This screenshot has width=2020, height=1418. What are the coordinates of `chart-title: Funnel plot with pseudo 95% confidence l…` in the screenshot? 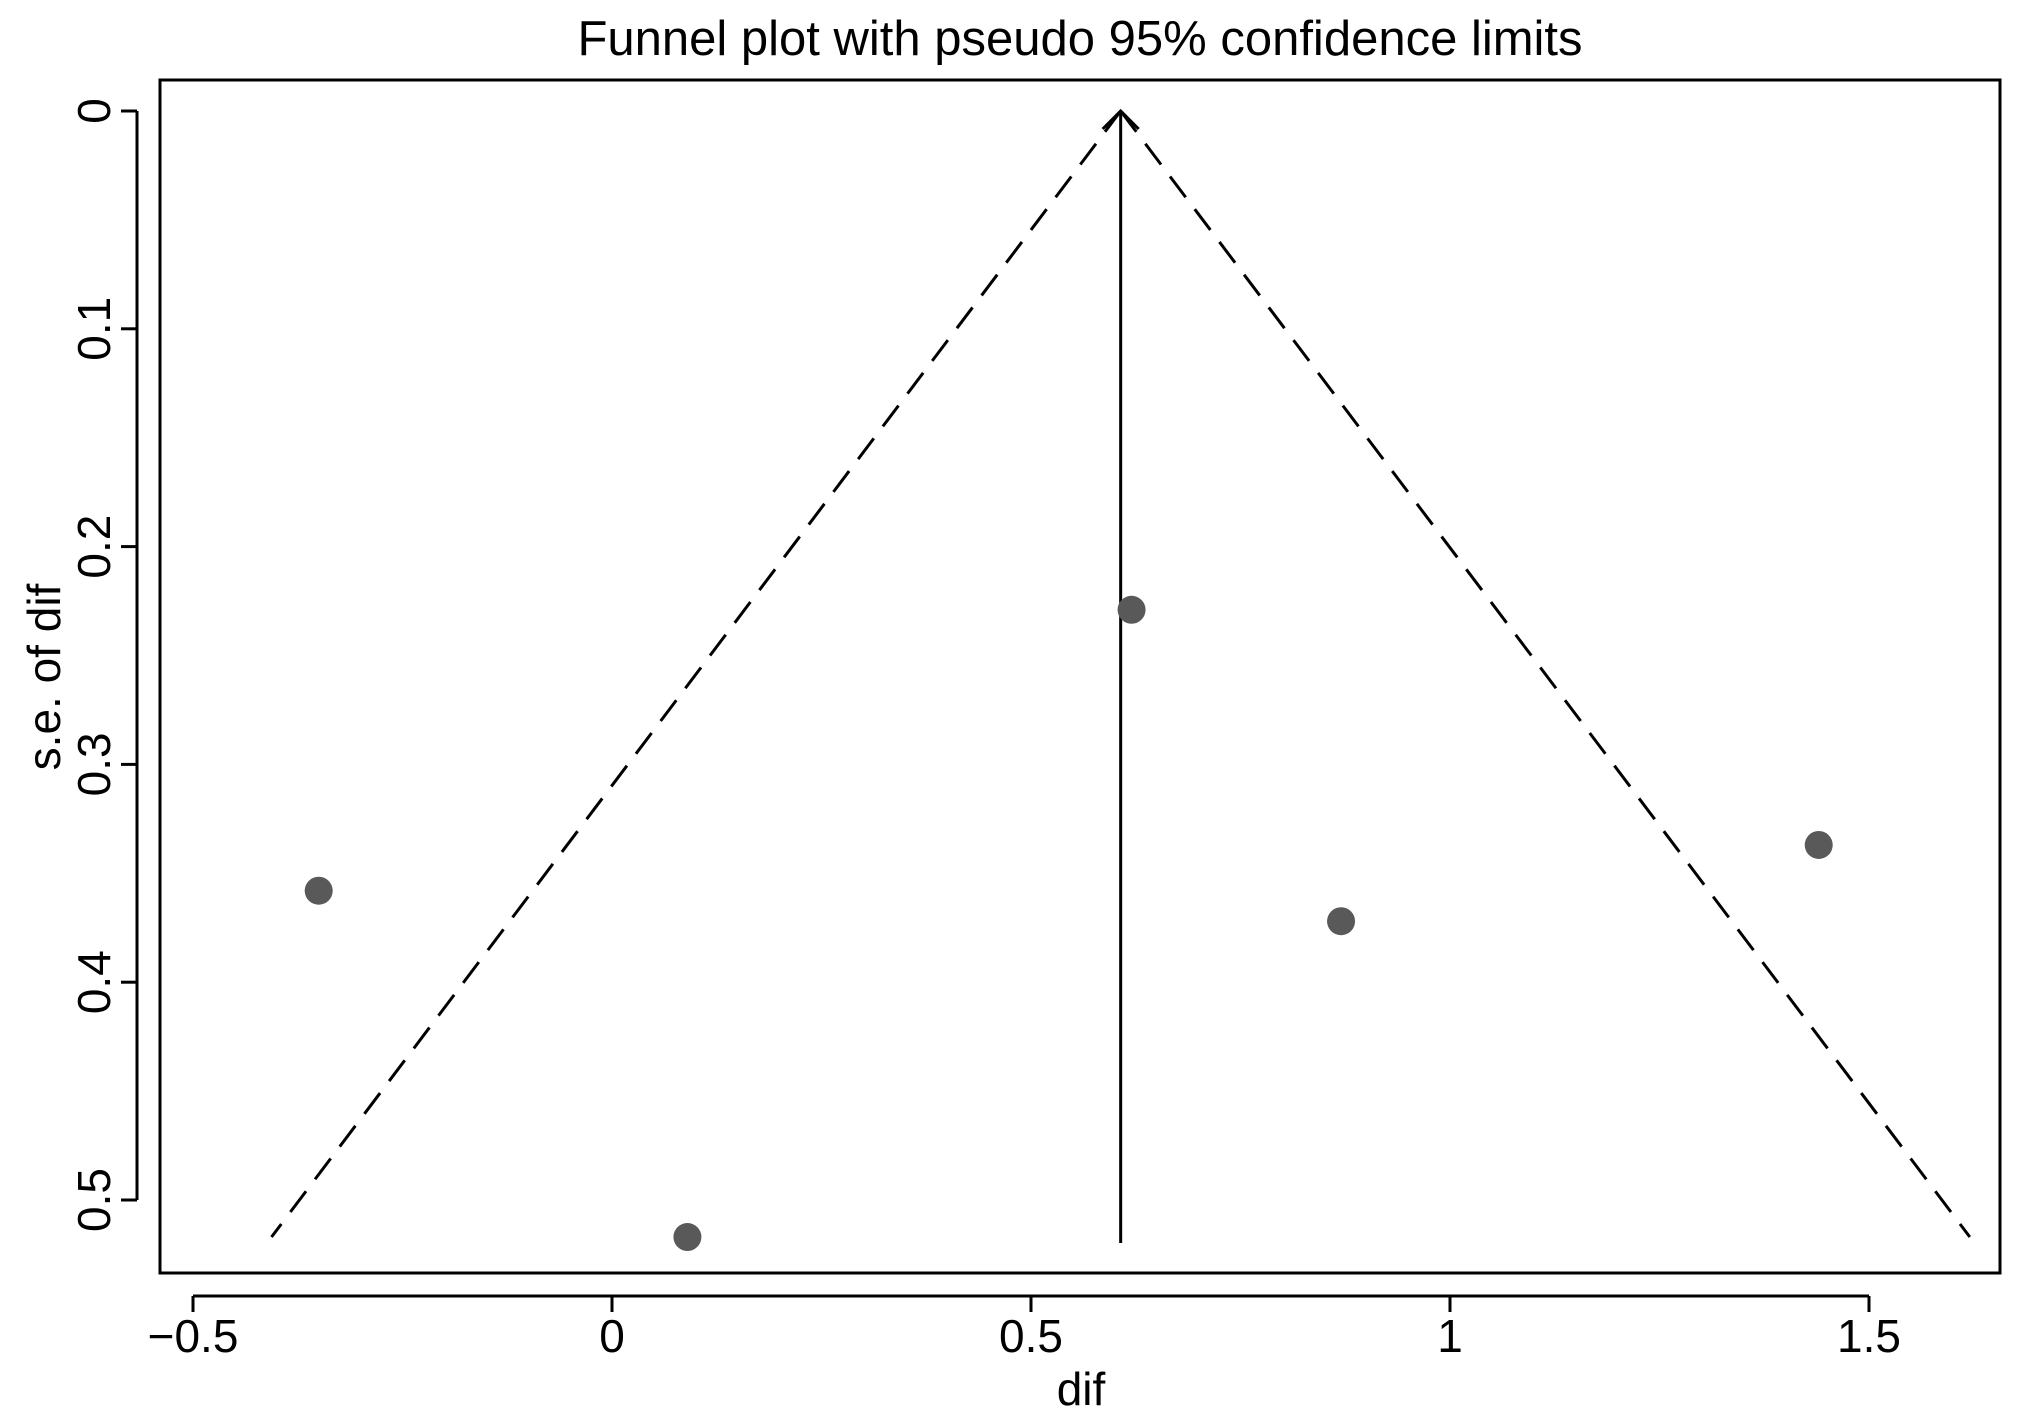 It's located at (1079, 39).